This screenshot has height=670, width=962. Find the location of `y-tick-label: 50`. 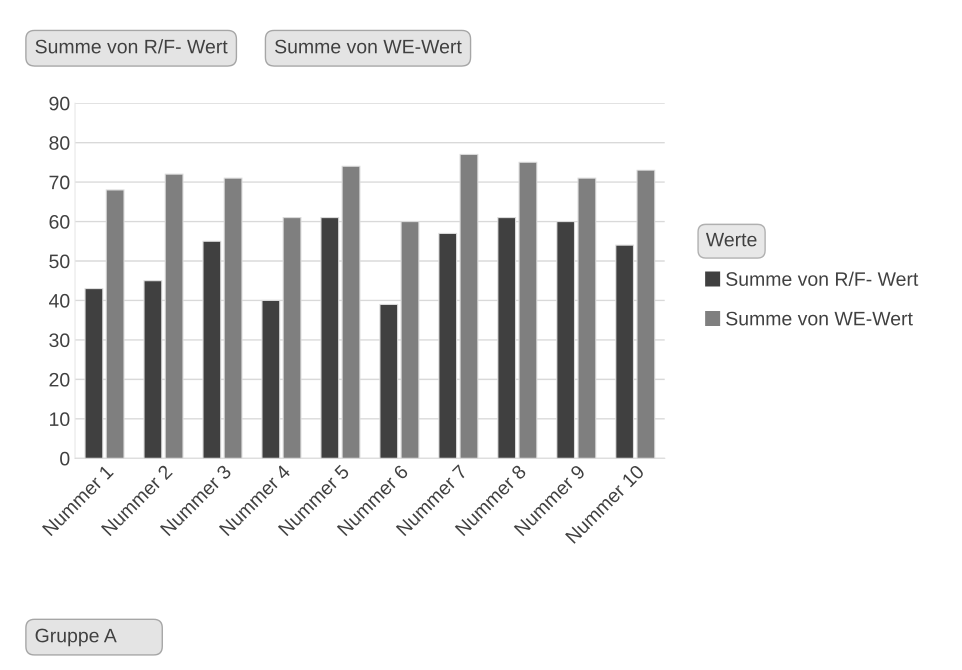

y-tick-label: 50 is located at coordinates (59, 261).